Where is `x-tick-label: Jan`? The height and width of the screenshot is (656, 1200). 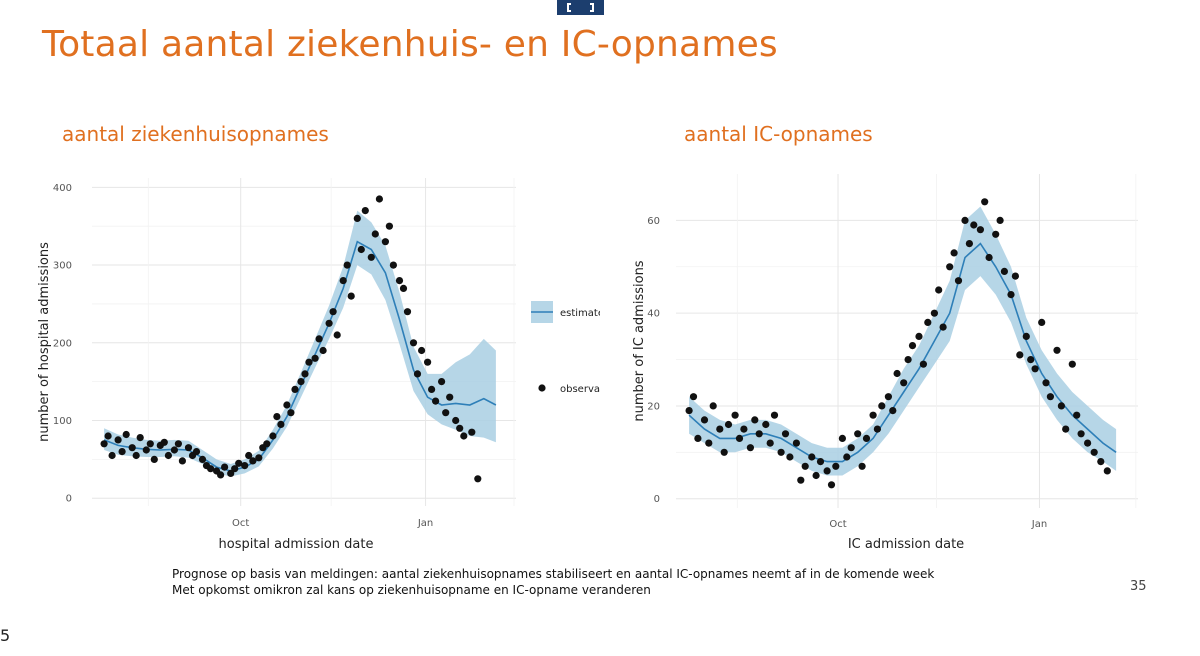 x-tick-label: Jan is located at coordinates (425, 523).